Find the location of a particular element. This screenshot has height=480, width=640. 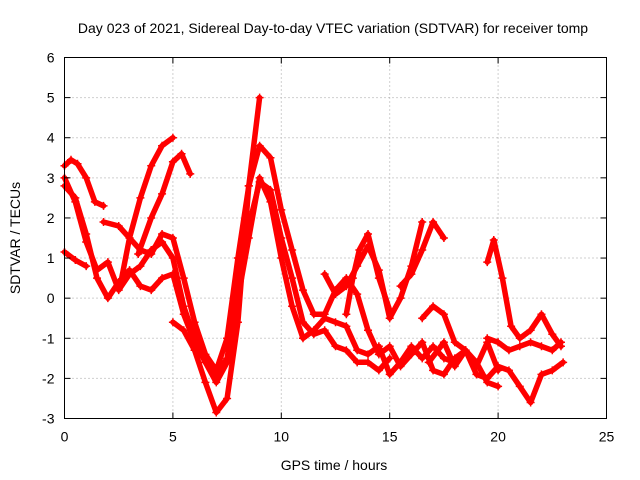

x-tick-label: 10 is located at coordinates (282, 437).